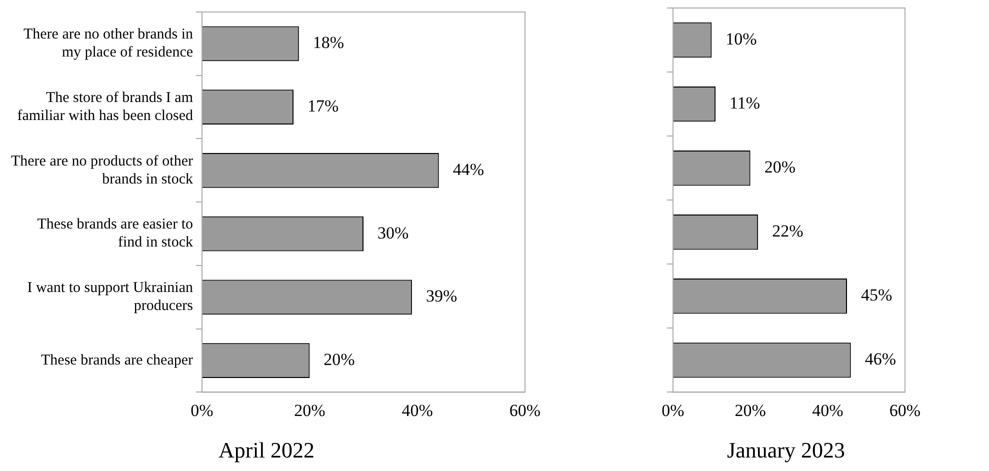 Image resolution: width=989 pixels, height=471 pixels. Describe the element at coordinates (102, 170) in the screenshot. I see `y-tick-label: There are no products of other brands in stock` at that location.